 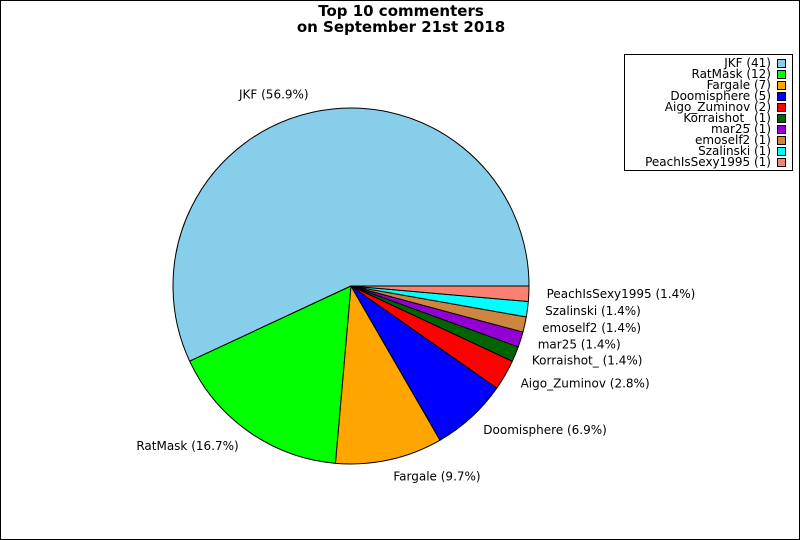 I want to click on legend-entry-1: RatMask (12), so click(x=707, y=74).